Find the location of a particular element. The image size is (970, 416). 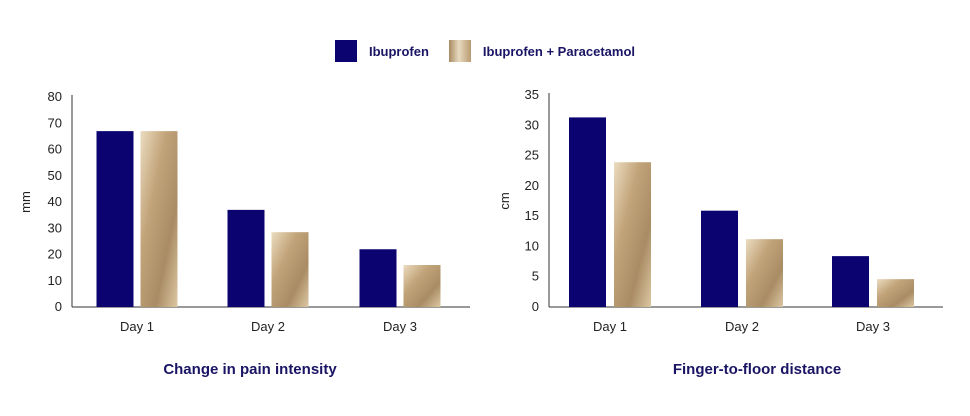

distance-y-tick-label: 15 is located at coordinates (532, 215).